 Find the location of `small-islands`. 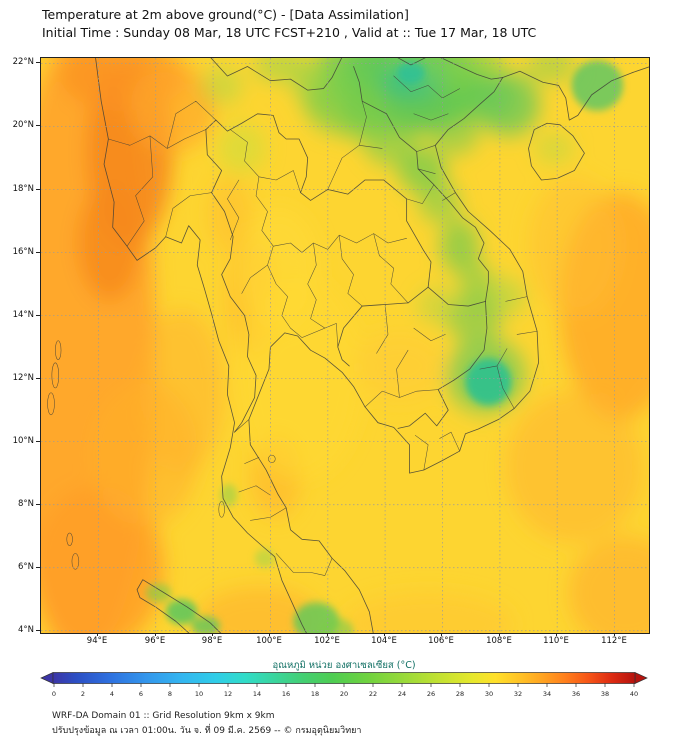

small-islands is located at coordinates (162, 455).